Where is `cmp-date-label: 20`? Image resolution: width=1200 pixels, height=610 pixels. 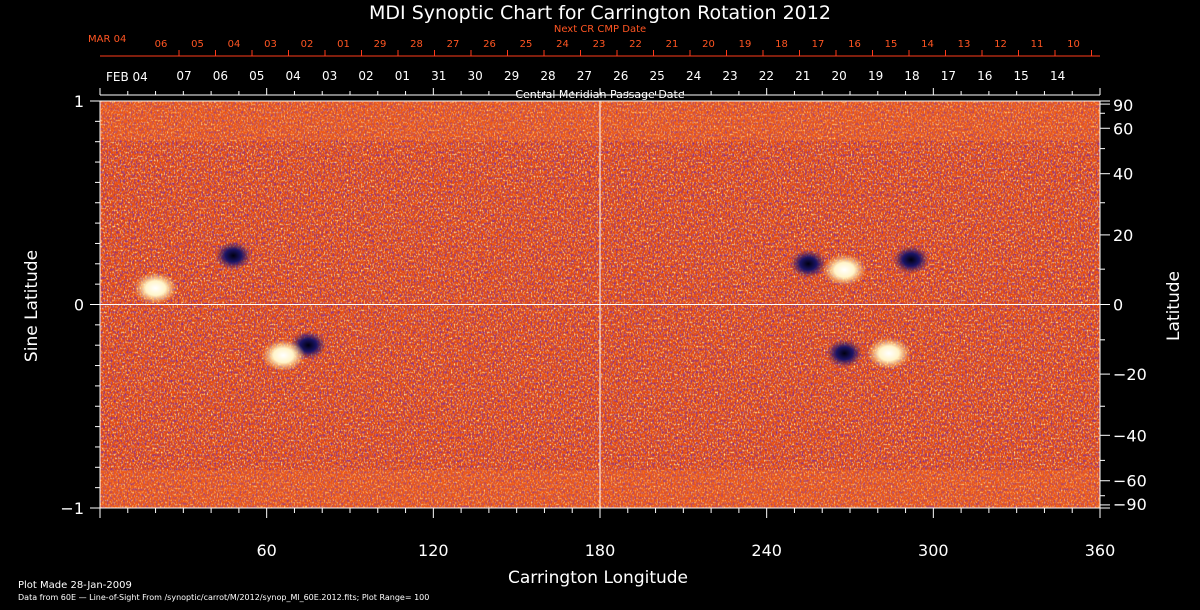 cmp-date-label: 20 is located at coordinates (839, 76).